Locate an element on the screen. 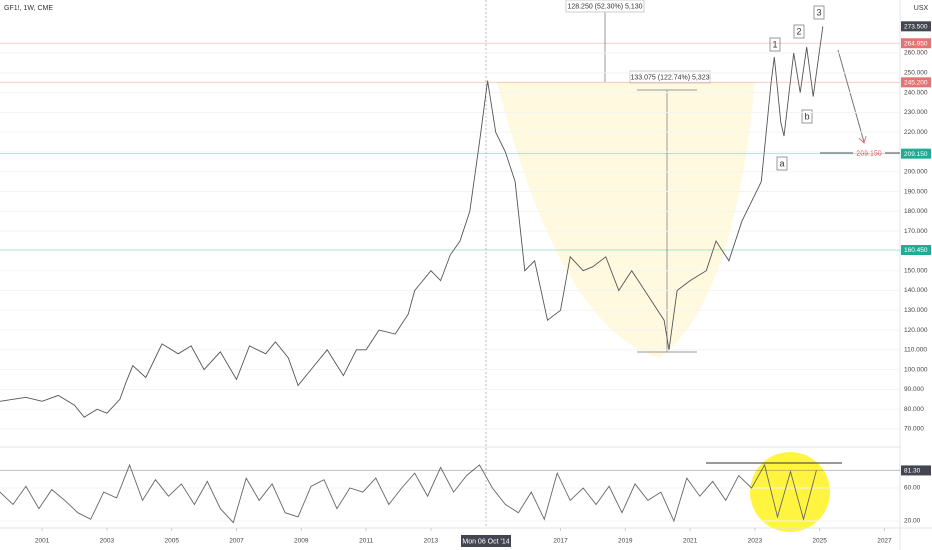  wave-label: a is located at coordinates (781, 163).